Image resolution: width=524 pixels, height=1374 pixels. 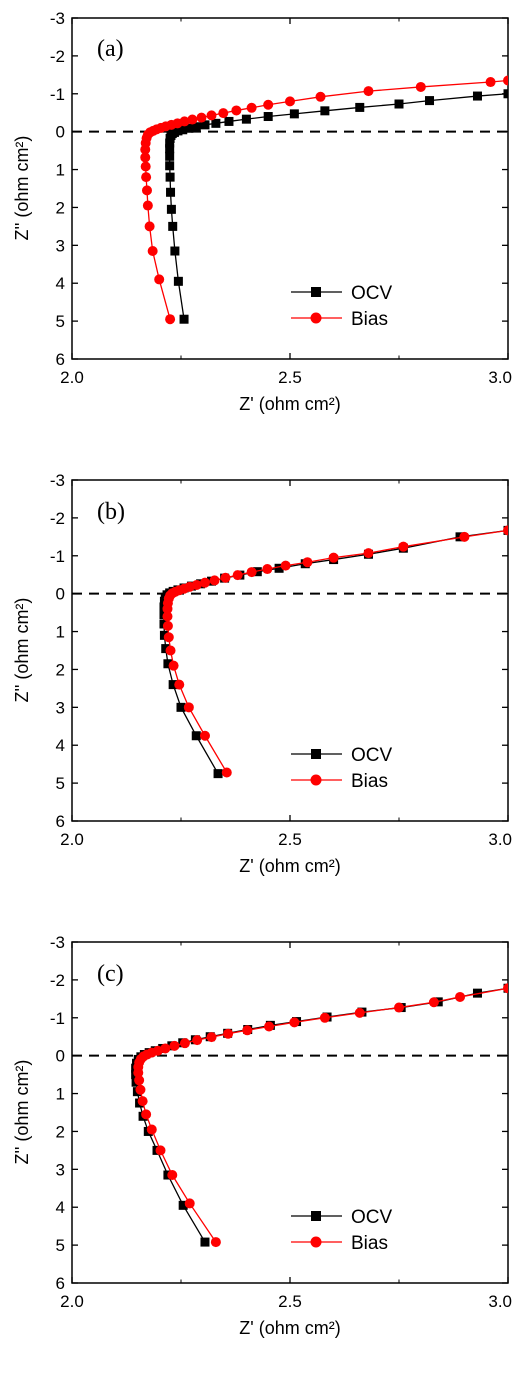 I want to click on y-tick-label: 2, so click(x=60, y=1131).